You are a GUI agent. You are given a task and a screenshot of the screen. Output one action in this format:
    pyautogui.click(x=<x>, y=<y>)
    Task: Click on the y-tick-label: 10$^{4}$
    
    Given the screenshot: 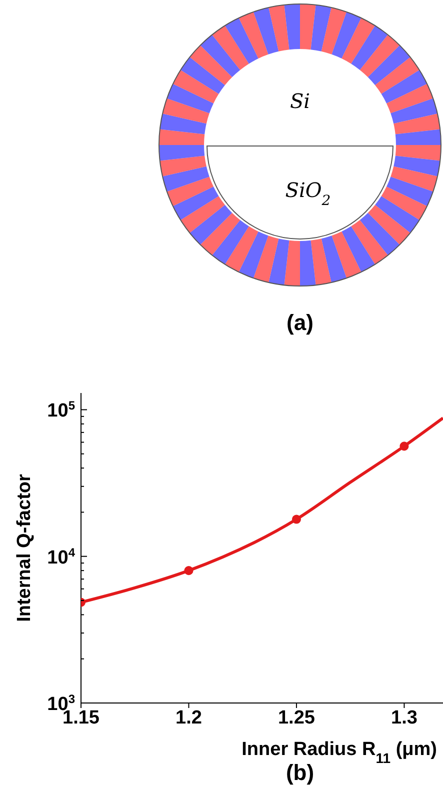 What is the action you would take?
    pyautogui.click(x=61, y=556)
    